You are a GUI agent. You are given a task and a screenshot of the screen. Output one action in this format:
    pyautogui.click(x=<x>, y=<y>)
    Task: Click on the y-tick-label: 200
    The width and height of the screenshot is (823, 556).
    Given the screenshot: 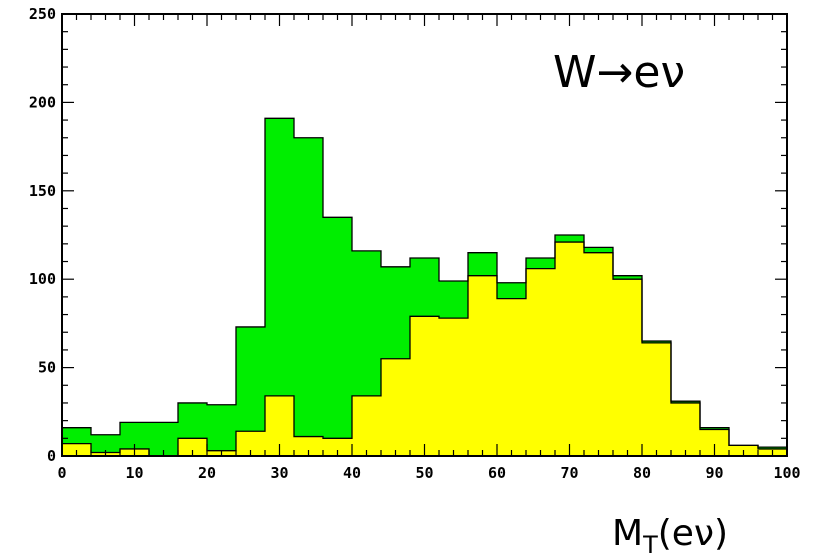 What is the action you would take?
    pyautogui.click(x=42, y=102)
    